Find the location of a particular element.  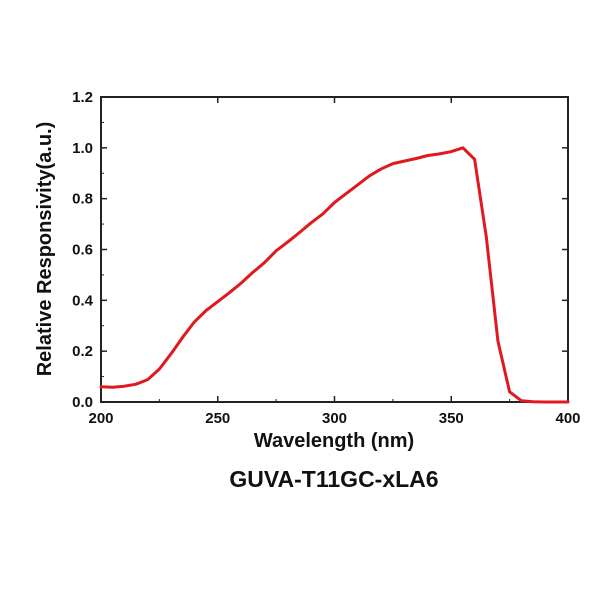

chart-caption: GUVA-T11GC-xLA6 is located at coordinates (333, 479).